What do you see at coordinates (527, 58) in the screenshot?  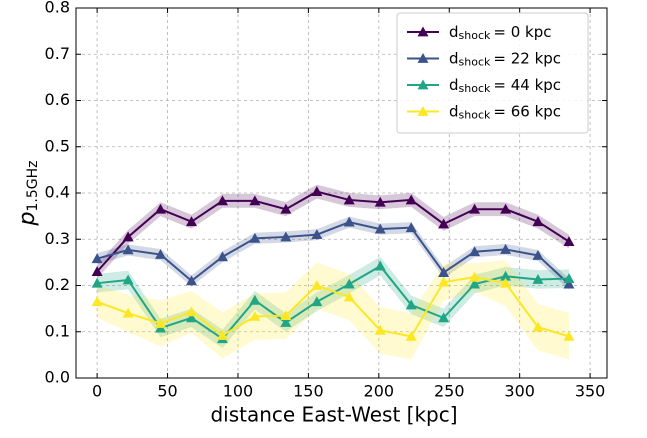 I see `legend-rest: = 22 kpc` at bounding box center [527, 58].